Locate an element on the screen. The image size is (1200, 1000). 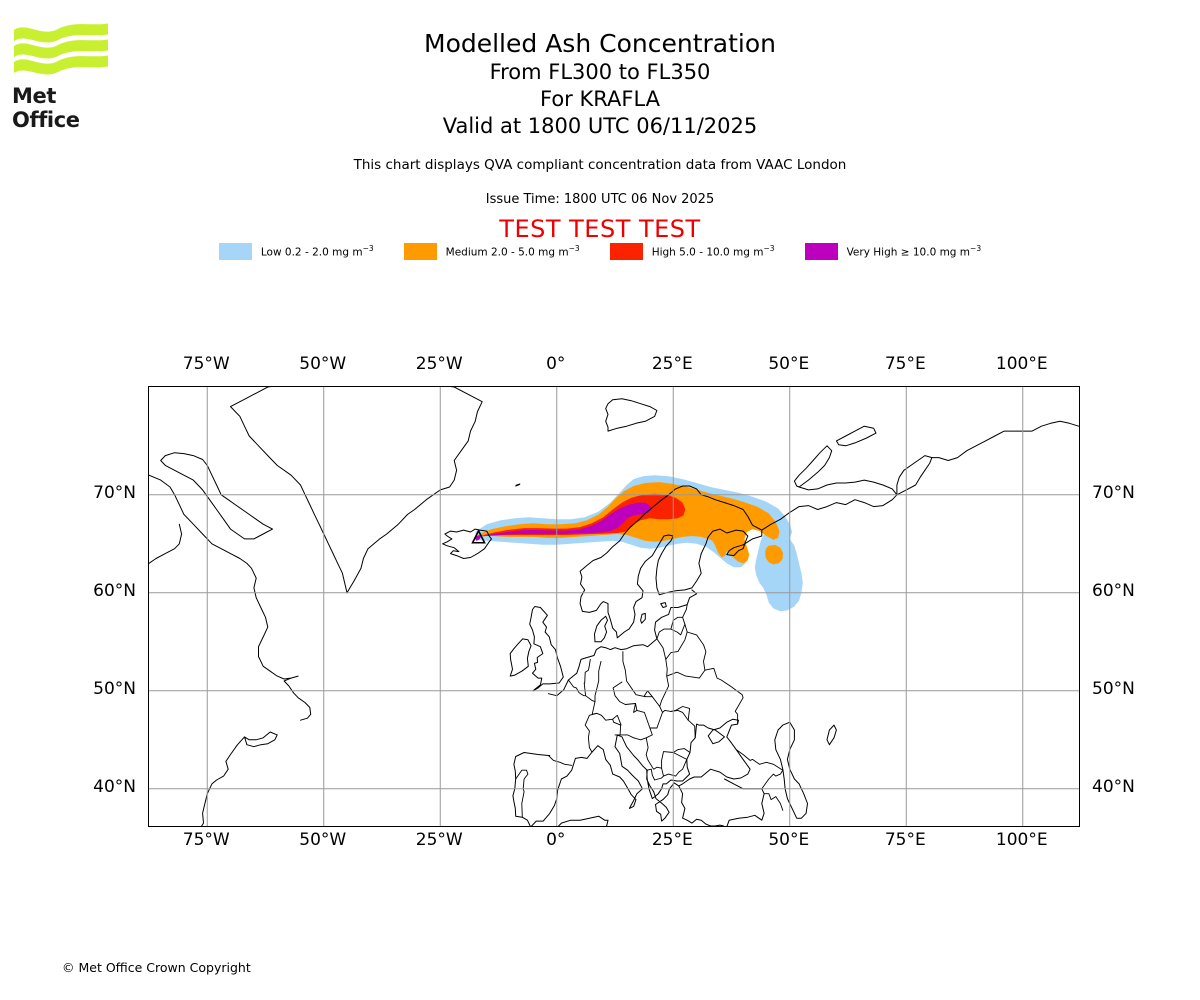
lon-tick-bottom-4: 25°E is located at coordinates (672, 840).